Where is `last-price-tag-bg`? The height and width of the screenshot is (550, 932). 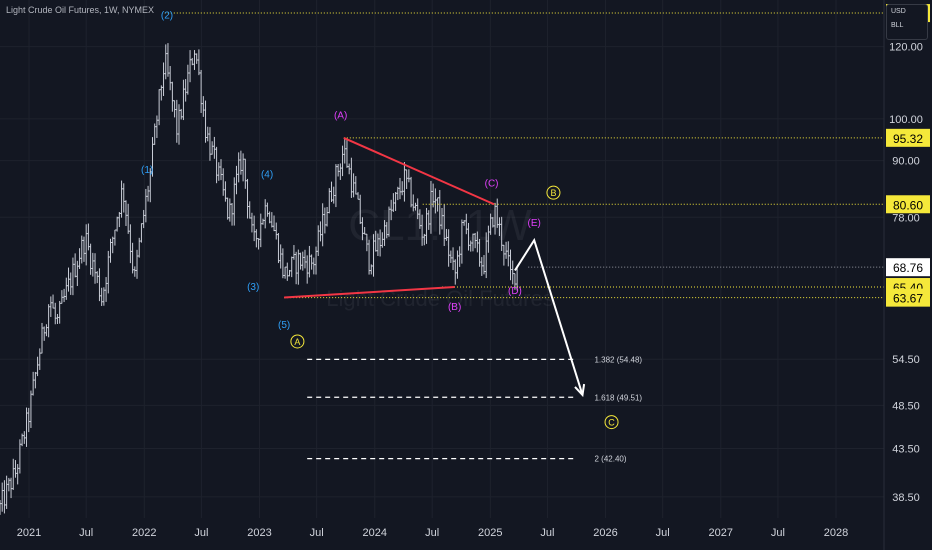
last-price-tag-bg is located at coordinates (908, 267).